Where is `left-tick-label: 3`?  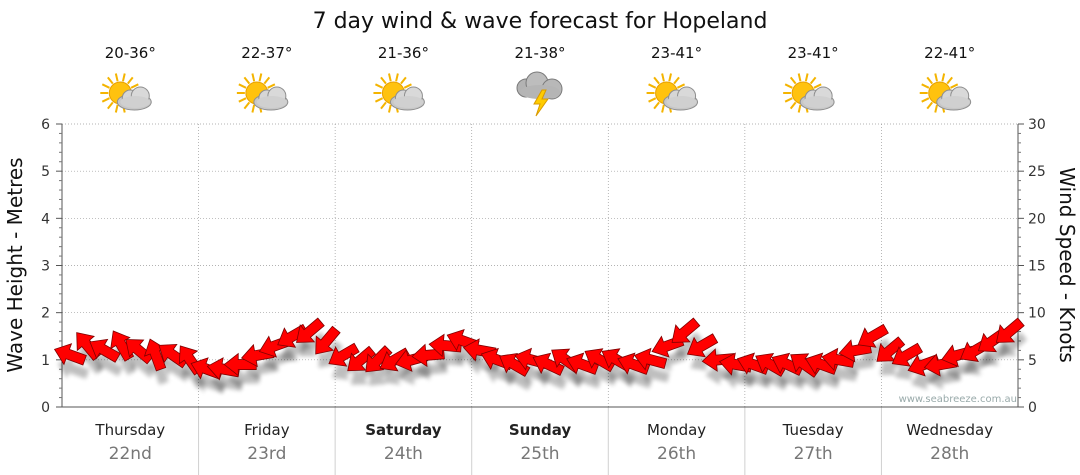 left-tick-label: 3 is located at coordinates (45, 267).